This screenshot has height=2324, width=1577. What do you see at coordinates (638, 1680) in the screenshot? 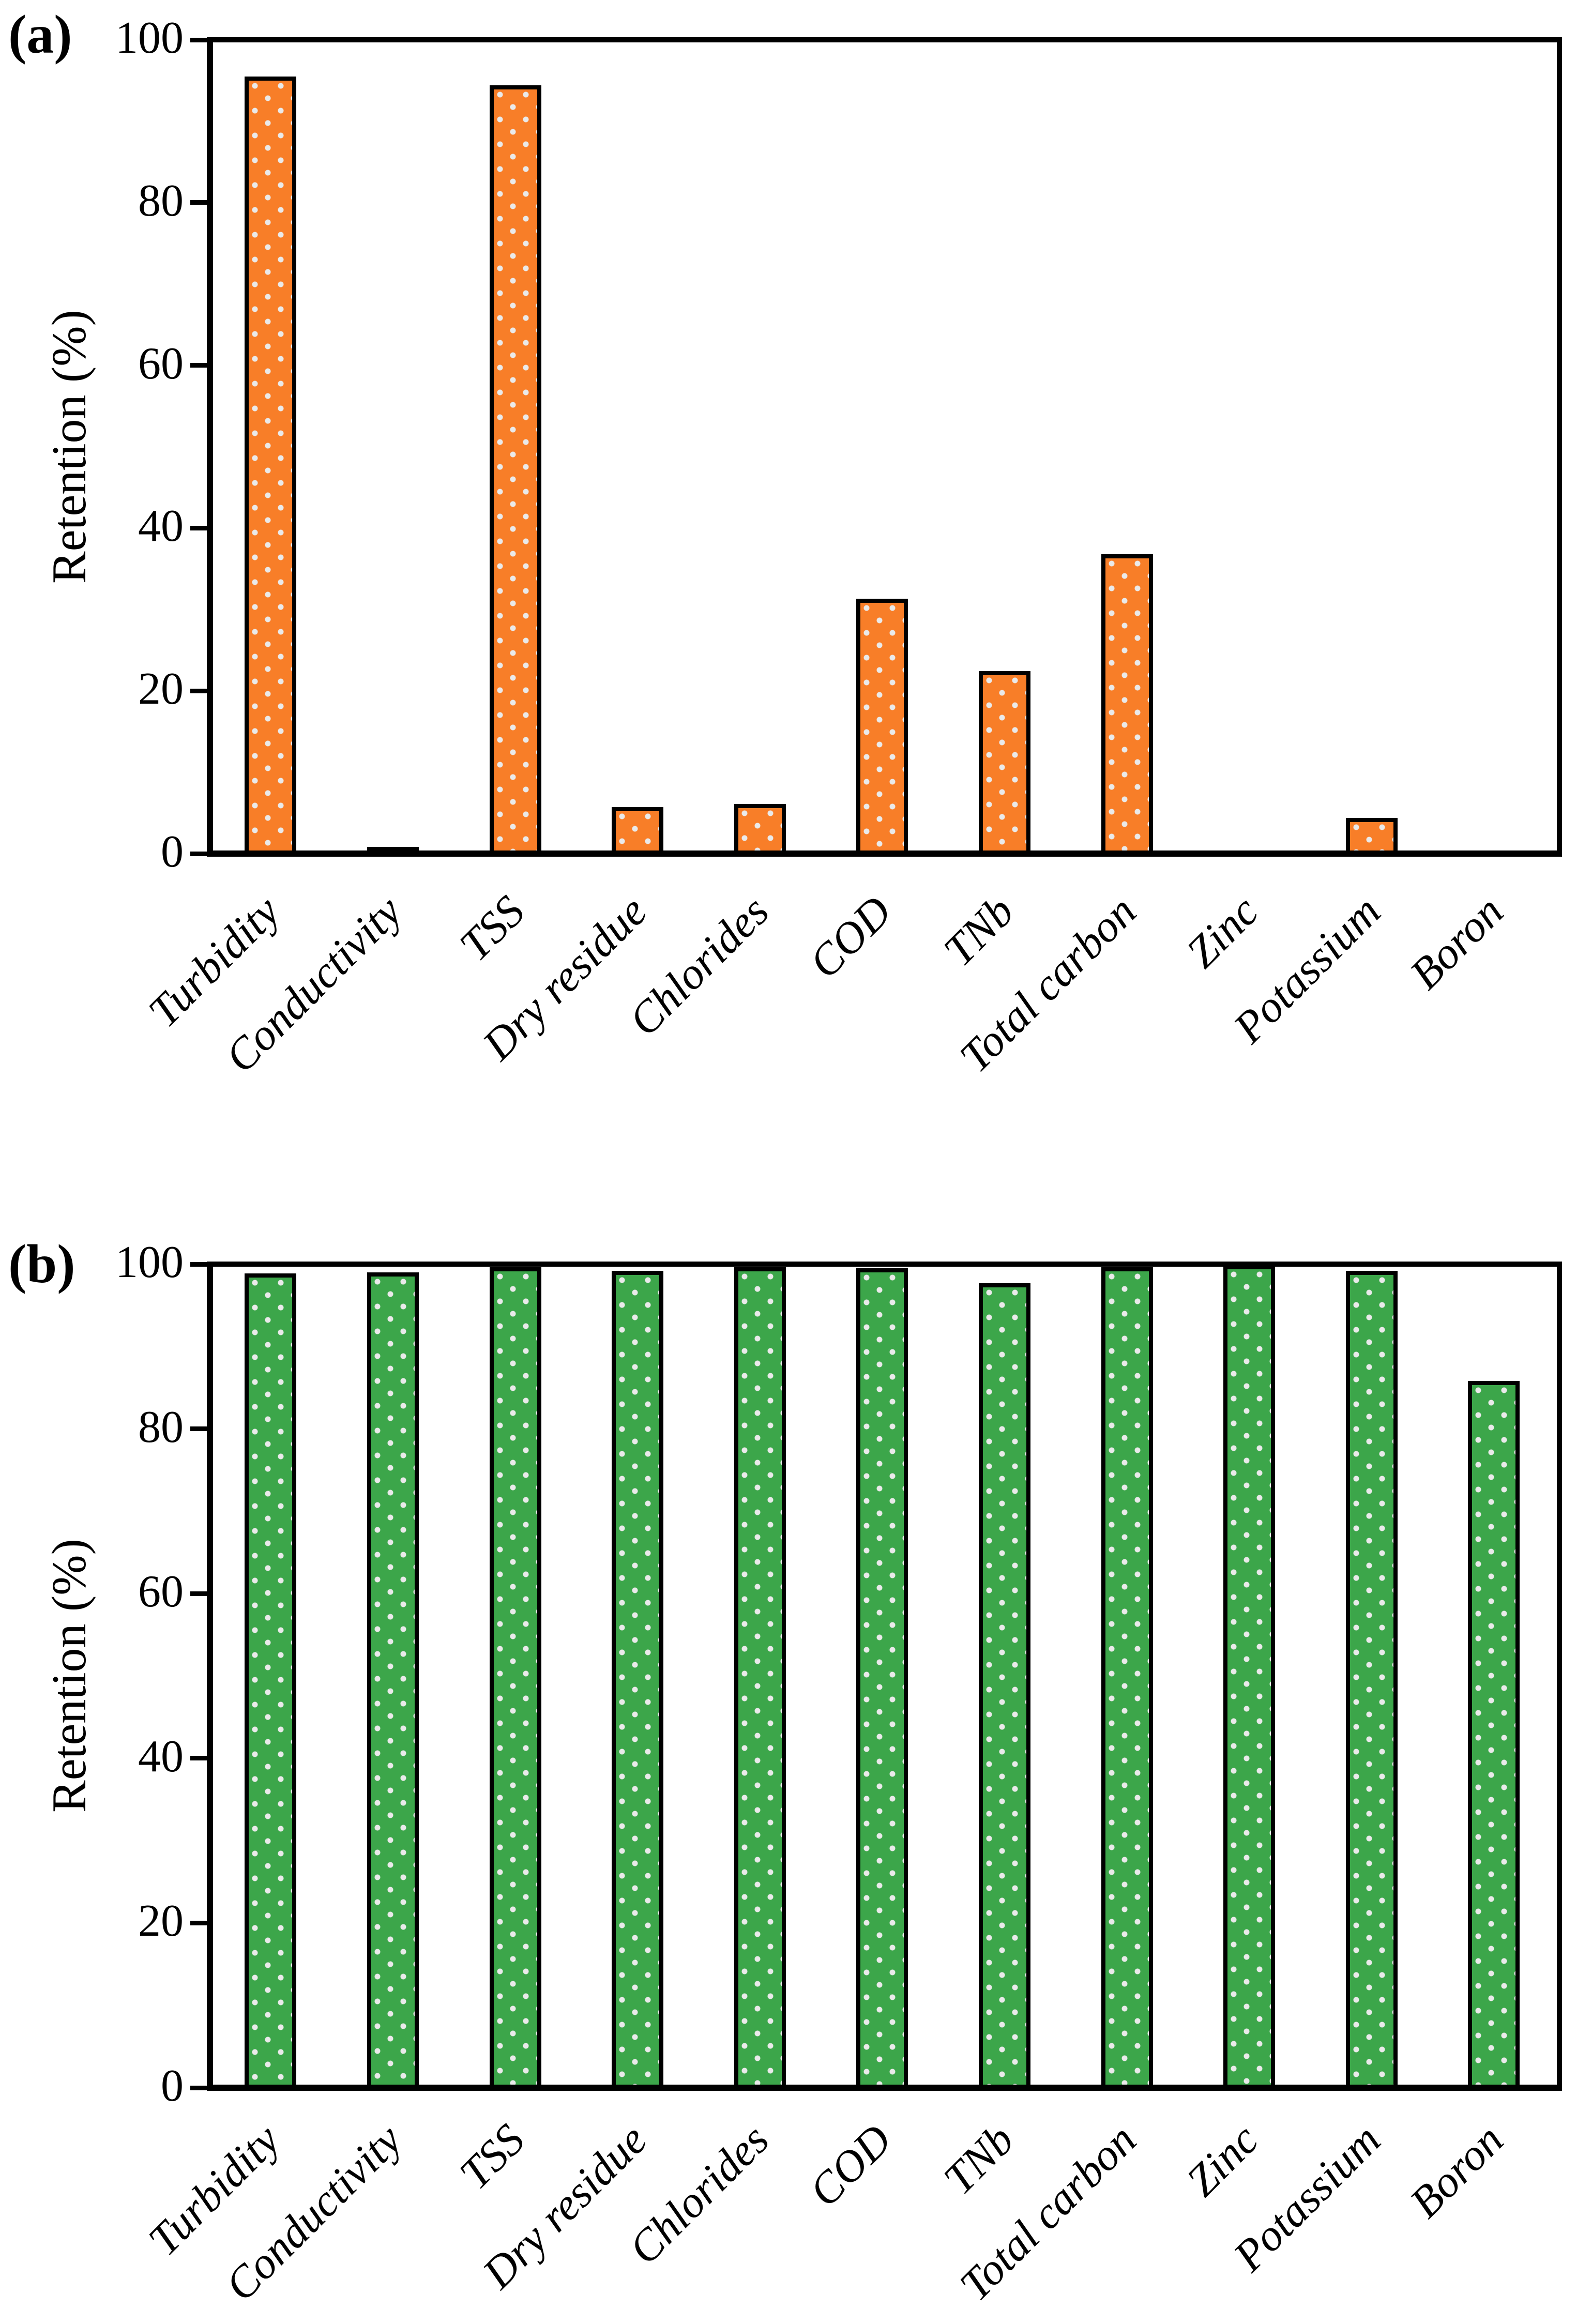
I see `bar-dry-residue-b` at bounding box center [638, 1680].